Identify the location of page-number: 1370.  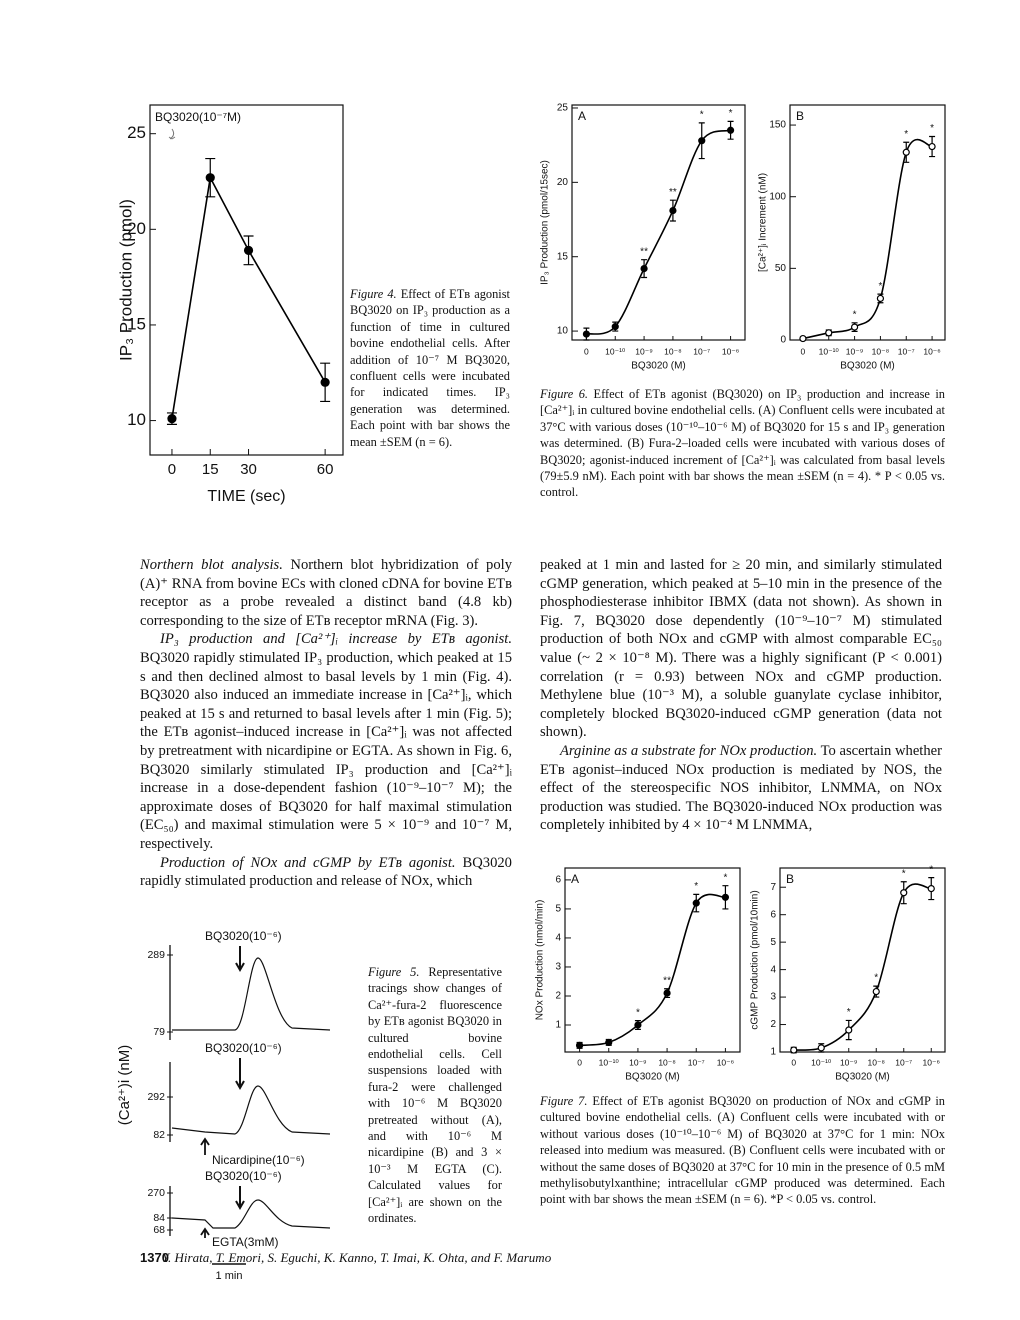
(154, 1257).